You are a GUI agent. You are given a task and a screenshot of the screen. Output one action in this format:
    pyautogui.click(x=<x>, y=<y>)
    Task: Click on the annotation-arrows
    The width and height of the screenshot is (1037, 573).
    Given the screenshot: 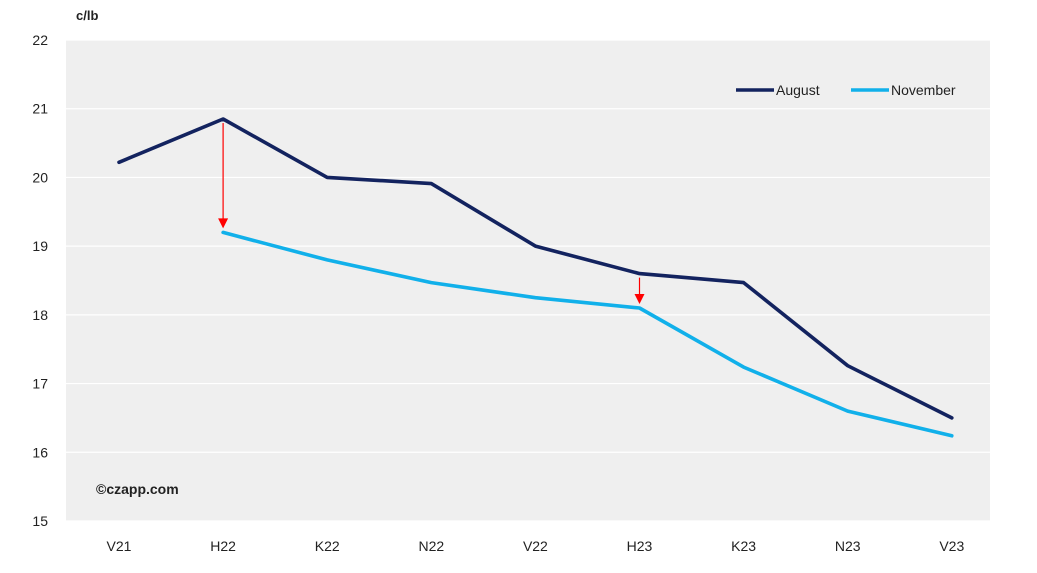 What is the action you would take?
    pyautogui.click(x=431, y=213)
    